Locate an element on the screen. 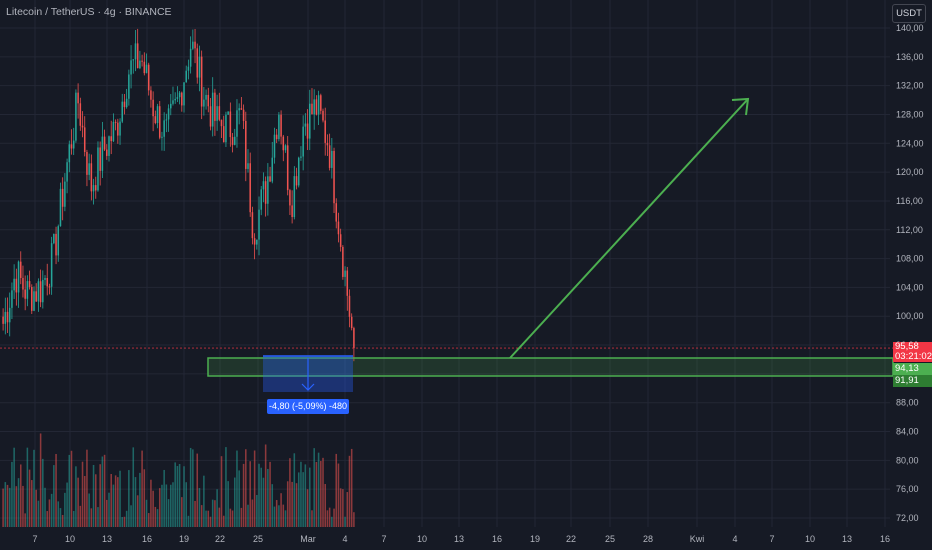  x-tick-label: Mar is located at coordinates (308, 539).